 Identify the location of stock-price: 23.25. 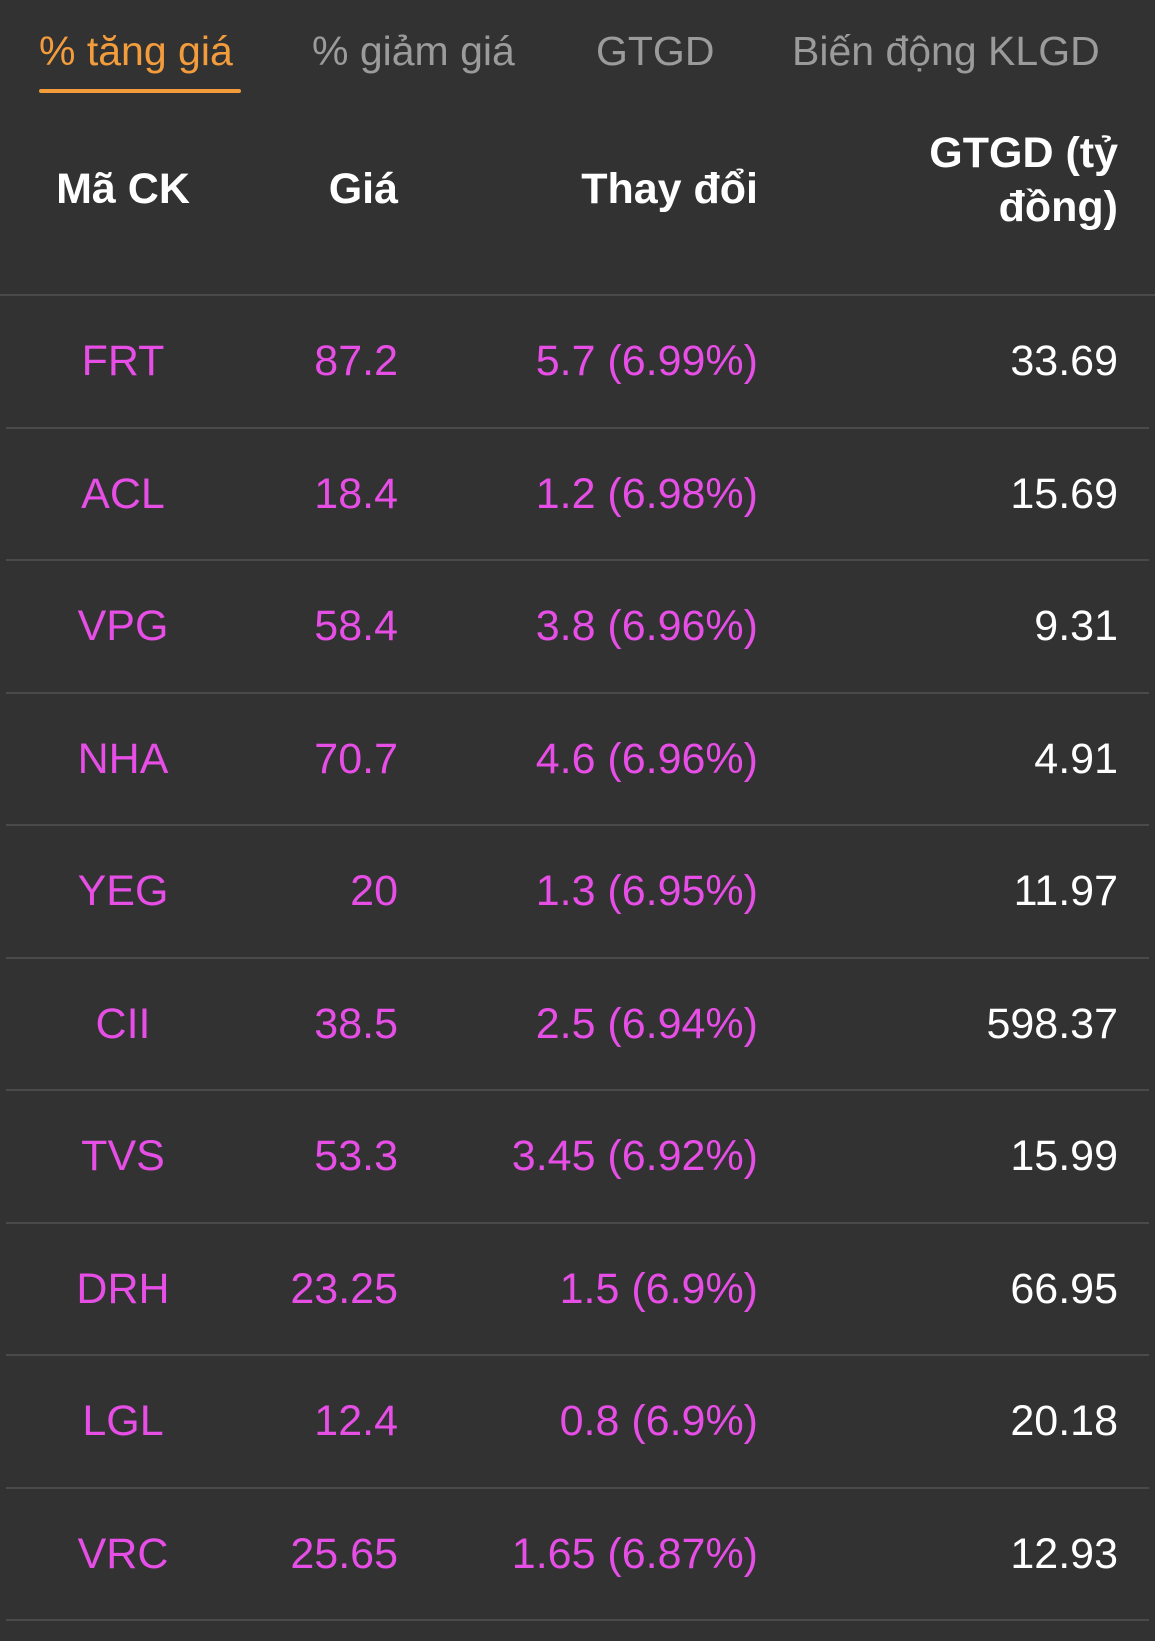
(344, 1288).